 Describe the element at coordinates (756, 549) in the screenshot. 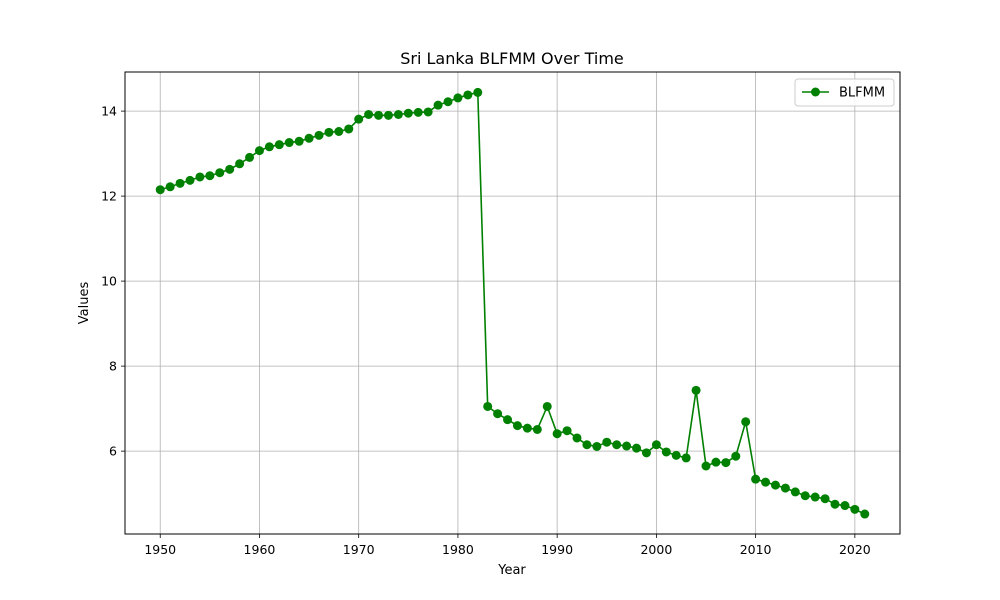

I see `x-tick-label: 2010` at that location.